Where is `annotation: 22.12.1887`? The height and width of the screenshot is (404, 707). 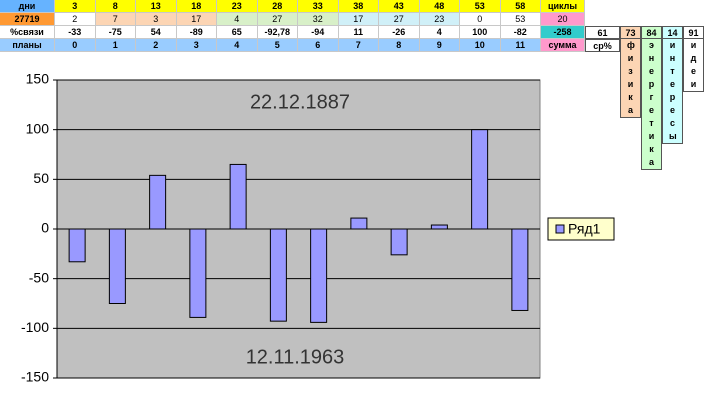 annotation: 22.12.1887 is located at coordinates (300, 102).